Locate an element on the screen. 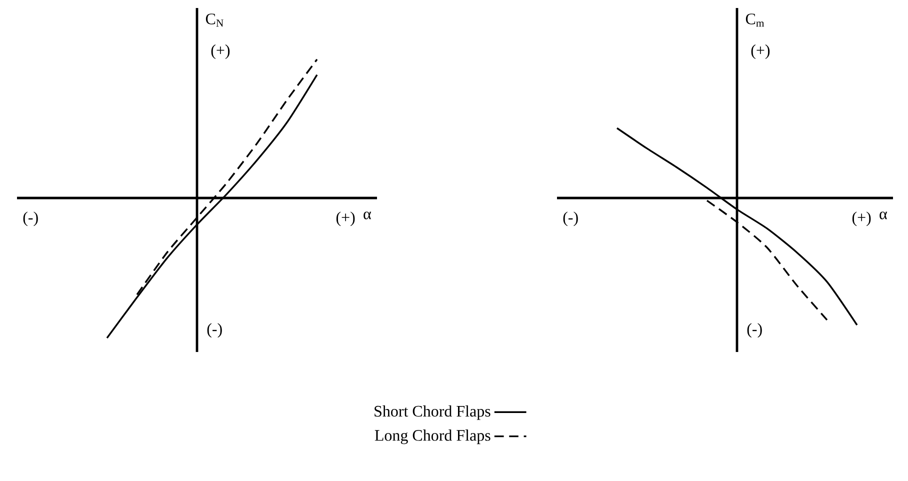  y-axis-title: C$_{m}$ is located at coordinates (755, 20).